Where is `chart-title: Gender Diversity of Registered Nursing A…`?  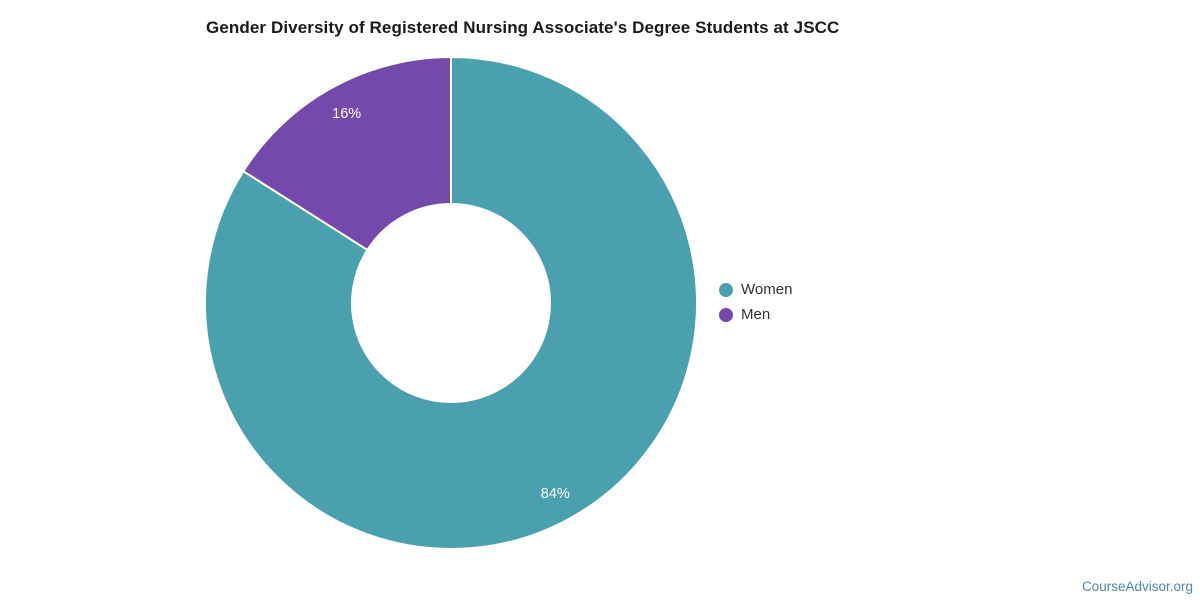 chart-title: Gender Diversity of Registered Nursing A… is located at coordinates (523, 27).